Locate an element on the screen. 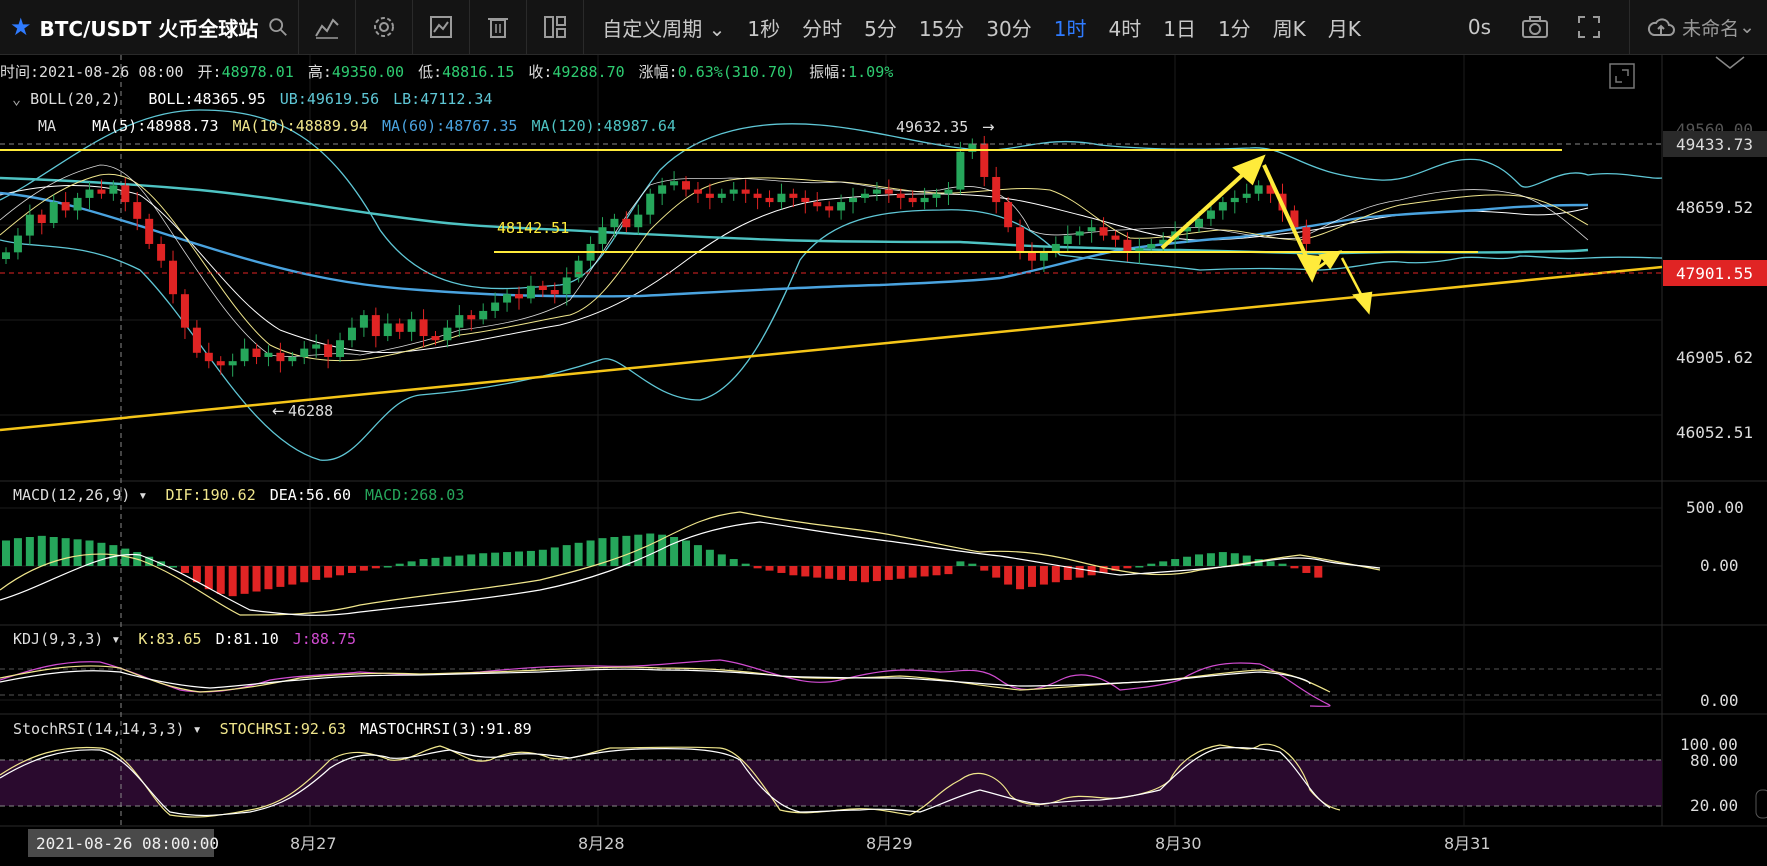 The image size is (1767, 866). time-label: 8月28 is located at coordinates (601, 843).